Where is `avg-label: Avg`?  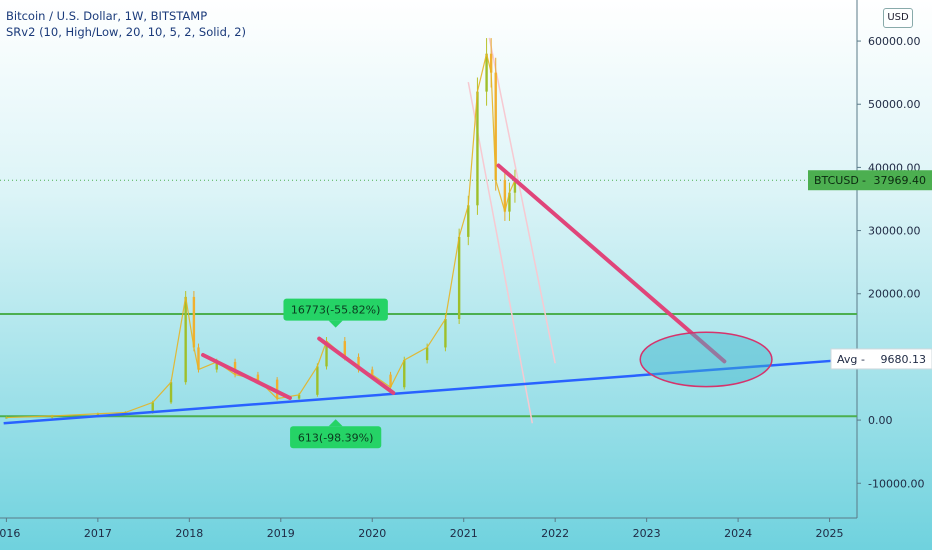 avg-label: Avg is located at coordinates (847, 359).